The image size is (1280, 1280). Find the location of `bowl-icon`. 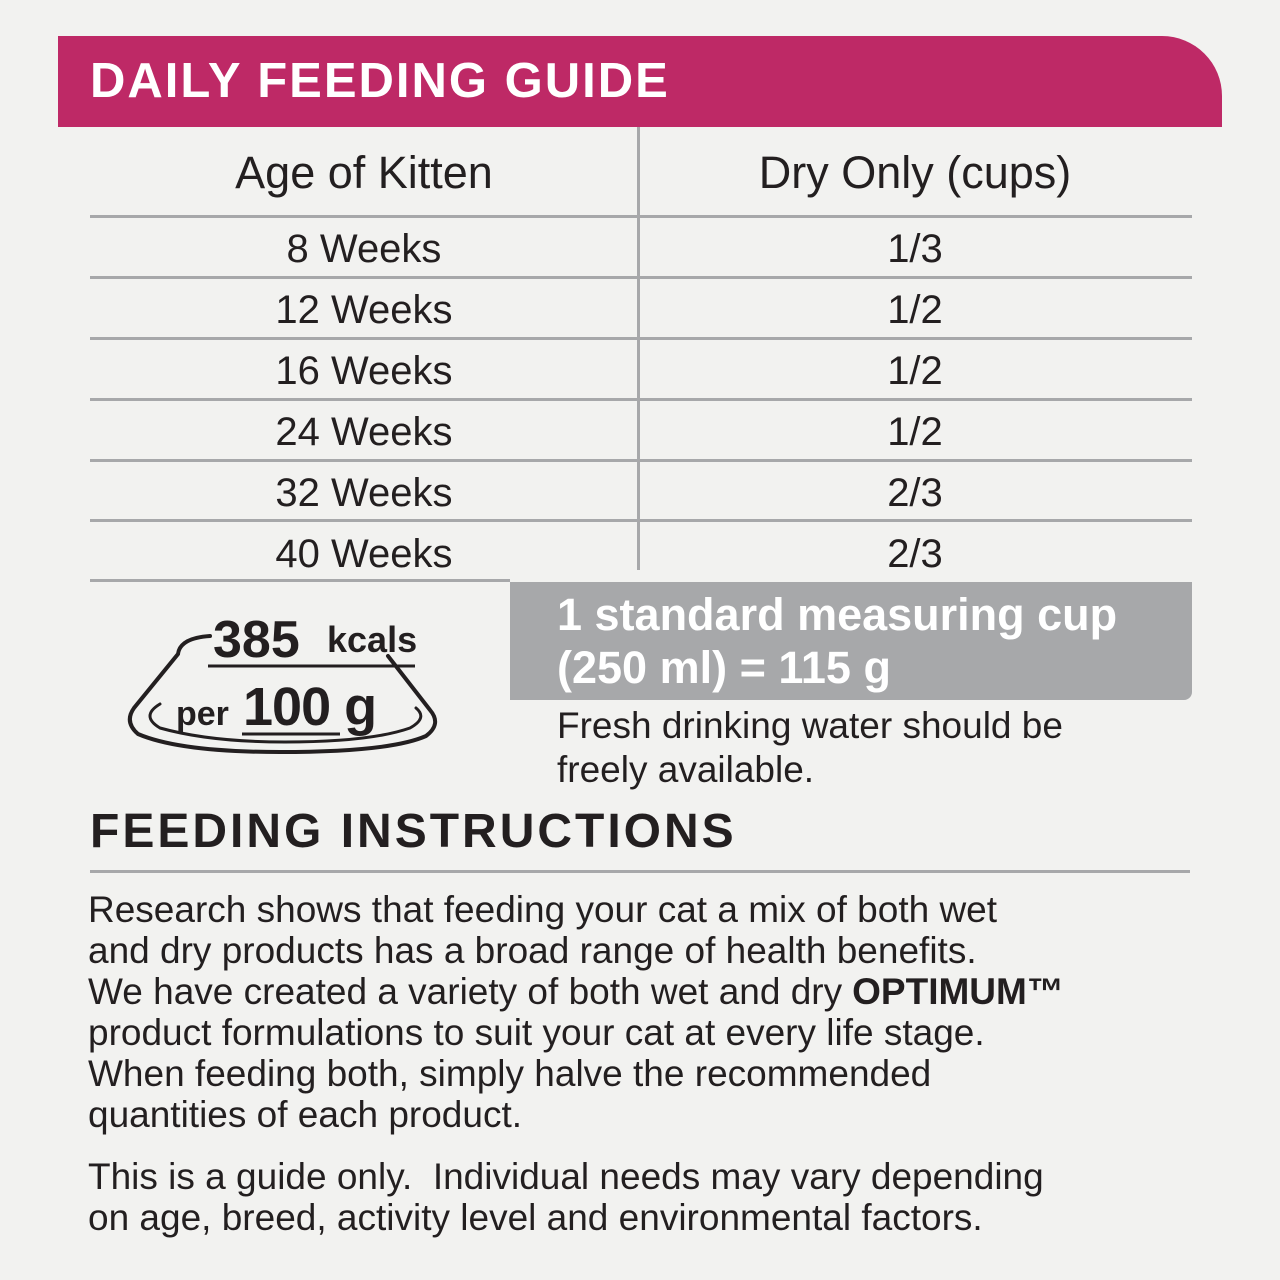

bowl-icon is located at coordinates (282, 694).